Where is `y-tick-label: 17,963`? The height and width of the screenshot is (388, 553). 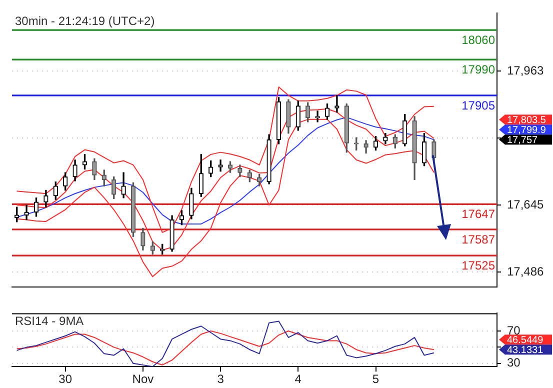
y-tick-label: 17,963 is located at coordinates (525, 70).